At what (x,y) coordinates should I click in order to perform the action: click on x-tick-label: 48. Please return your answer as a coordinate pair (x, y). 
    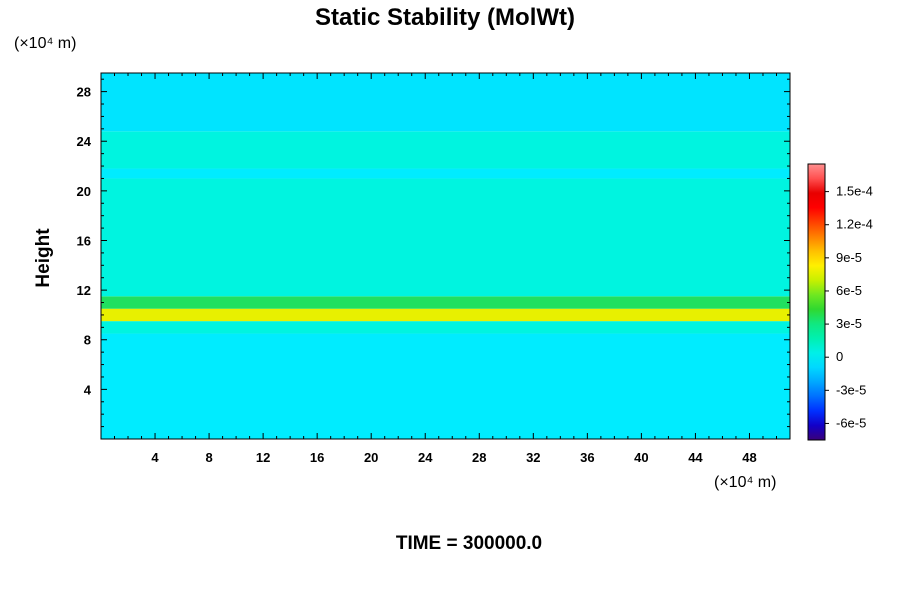
    Looking at the image, I should click on (749, 457).